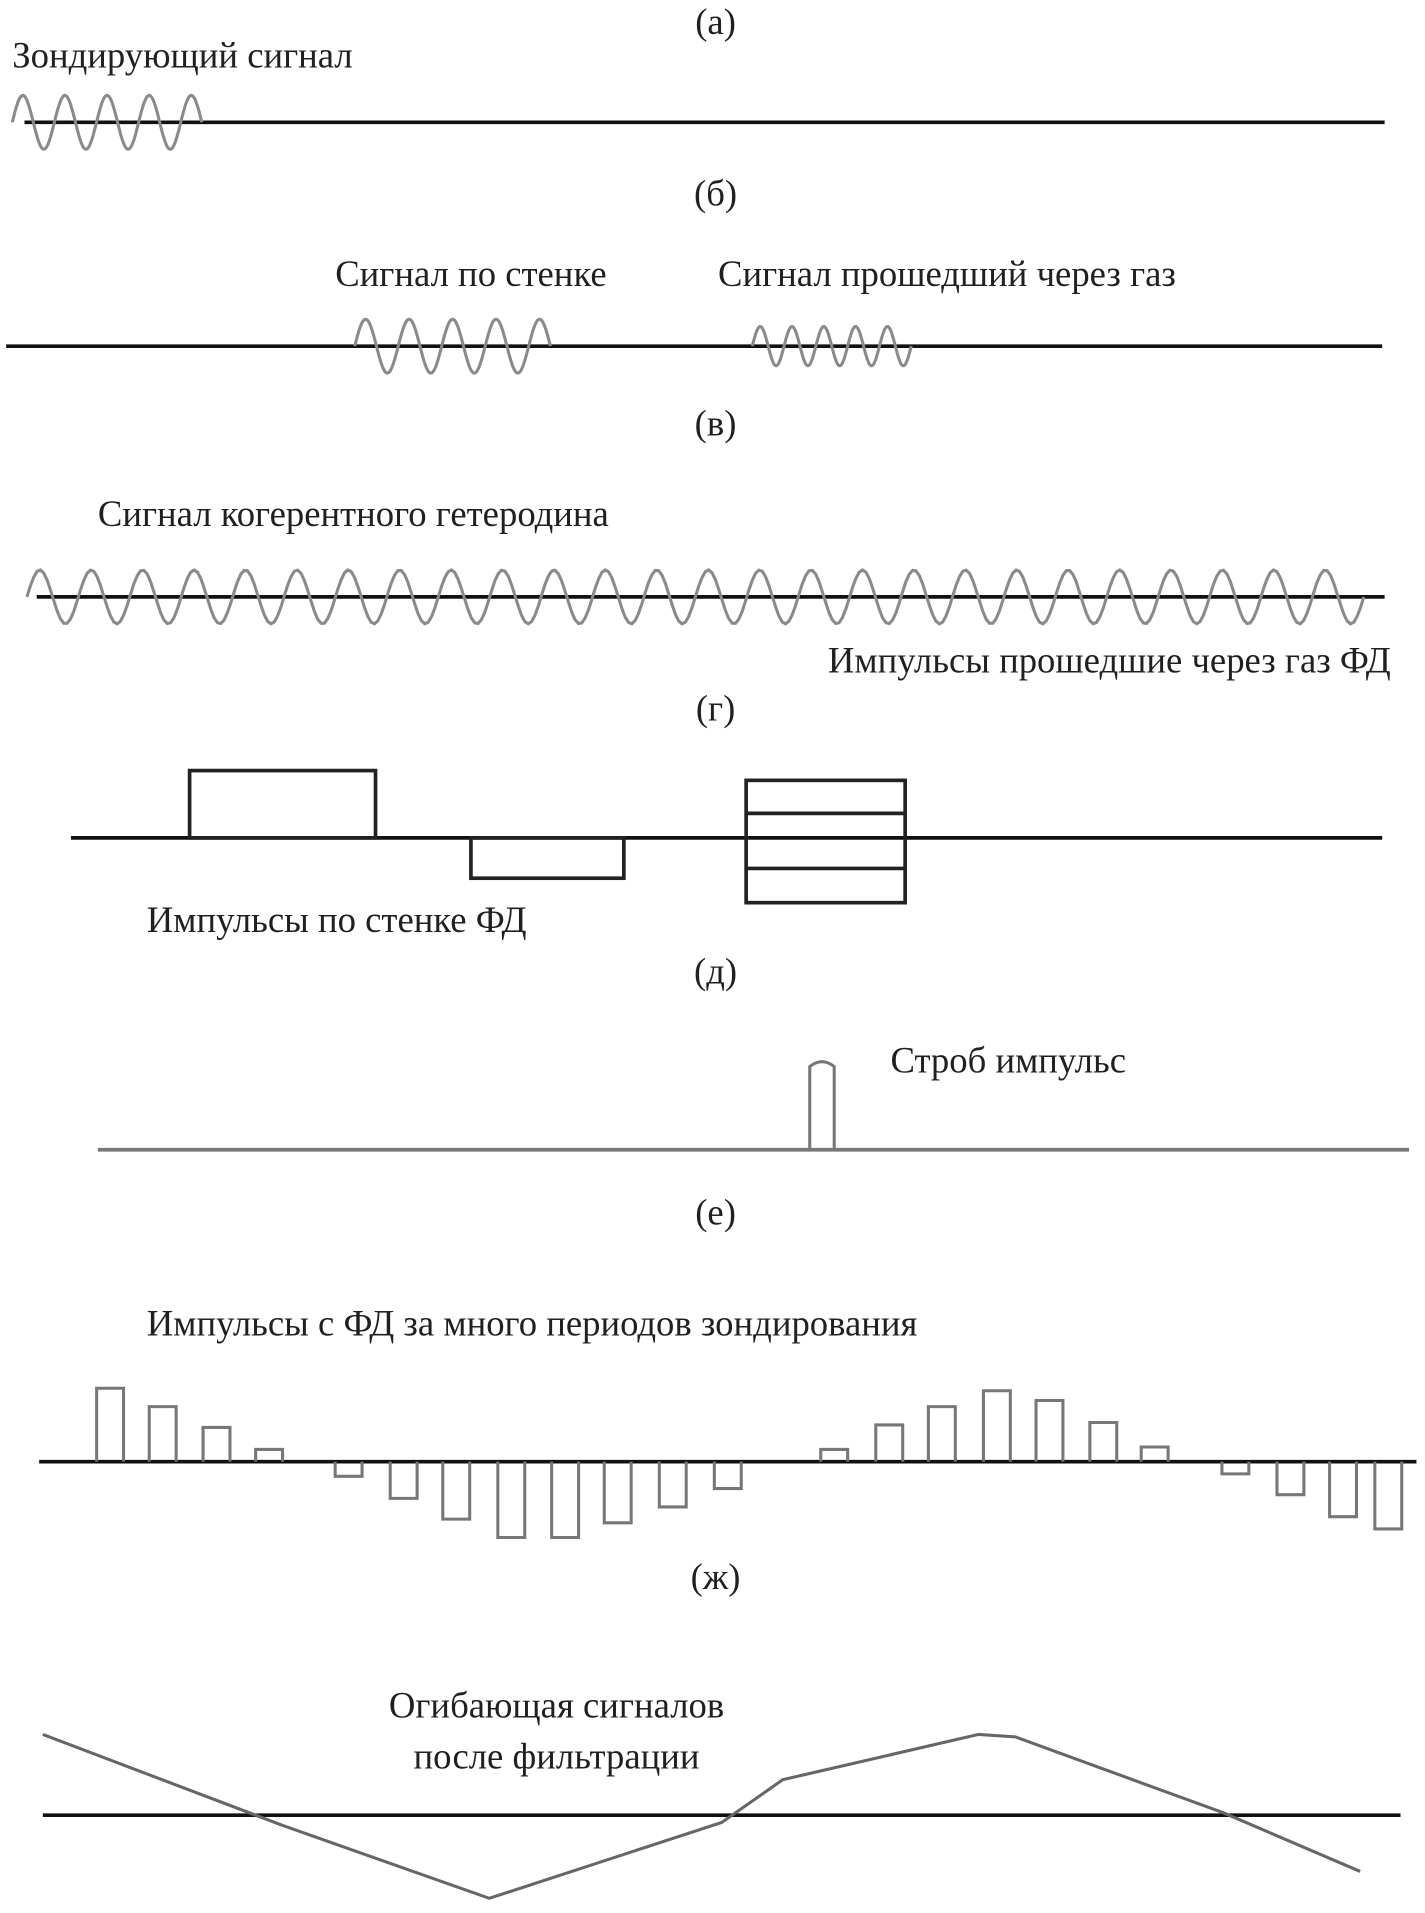 The image size is (1425, 1913). What do you see at coordinates (182, 54) in the screenshot?
I see `probe-signal-label: Зондирующий сигнал` at bounding box center [182, 54].